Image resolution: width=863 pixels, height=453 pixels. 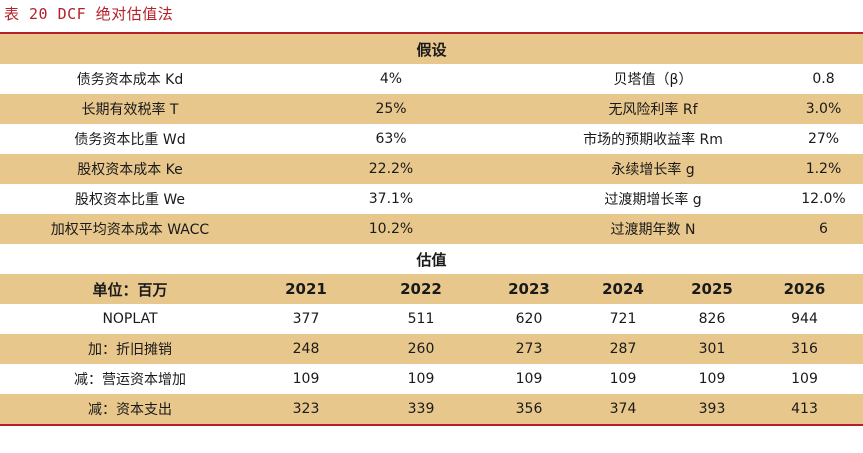 I want to click on assumption-label: 债务资本比重 Wd, so click(x=130, y=140).